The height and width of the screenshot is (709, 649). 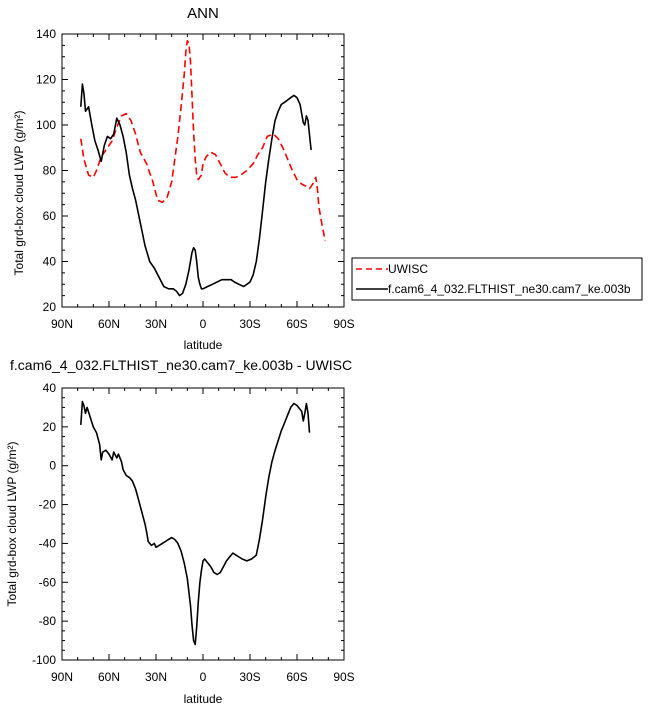 I want to click on y-tick-label: 140, so click(x=46, y=34).